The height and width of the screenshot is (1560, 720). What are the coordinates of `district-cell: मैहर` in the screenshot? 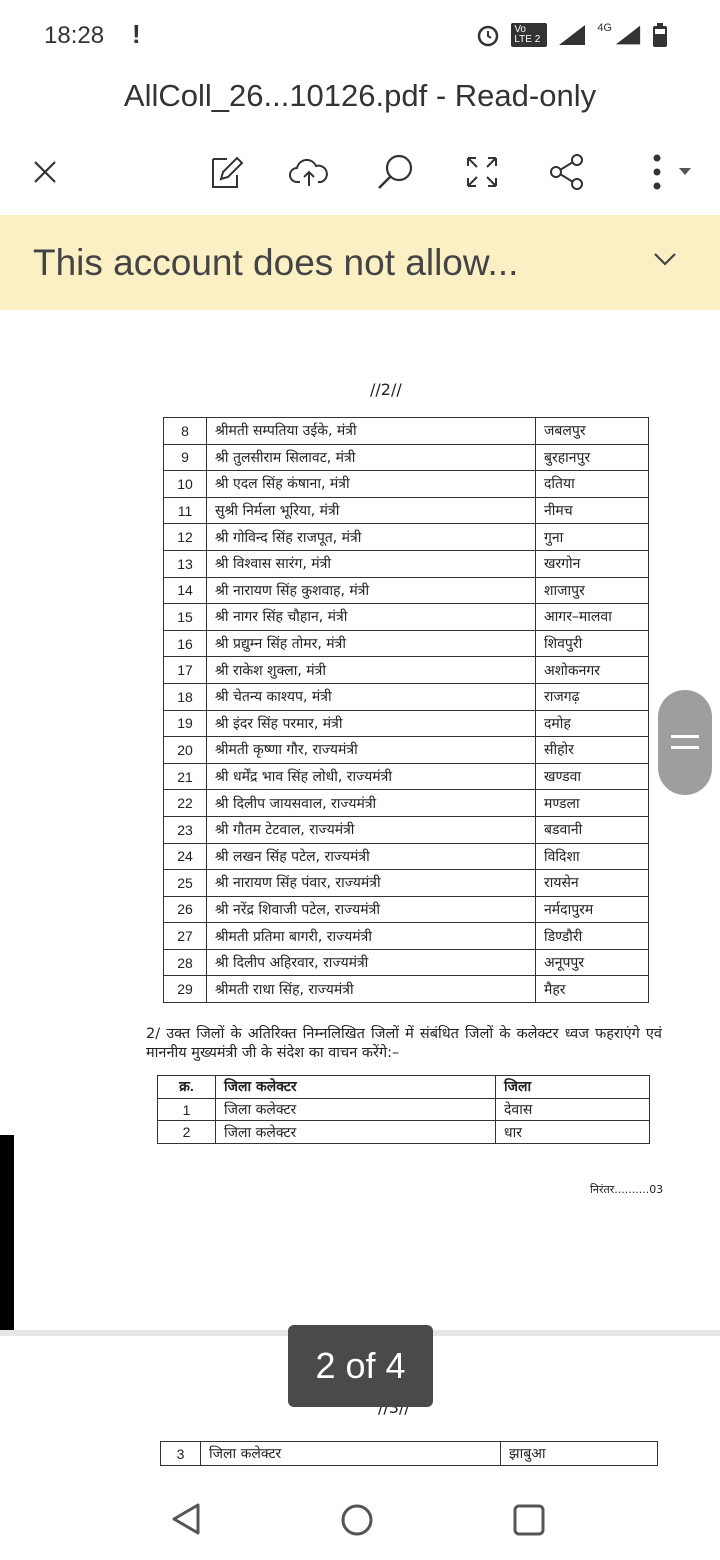 It's located at (592, 989).